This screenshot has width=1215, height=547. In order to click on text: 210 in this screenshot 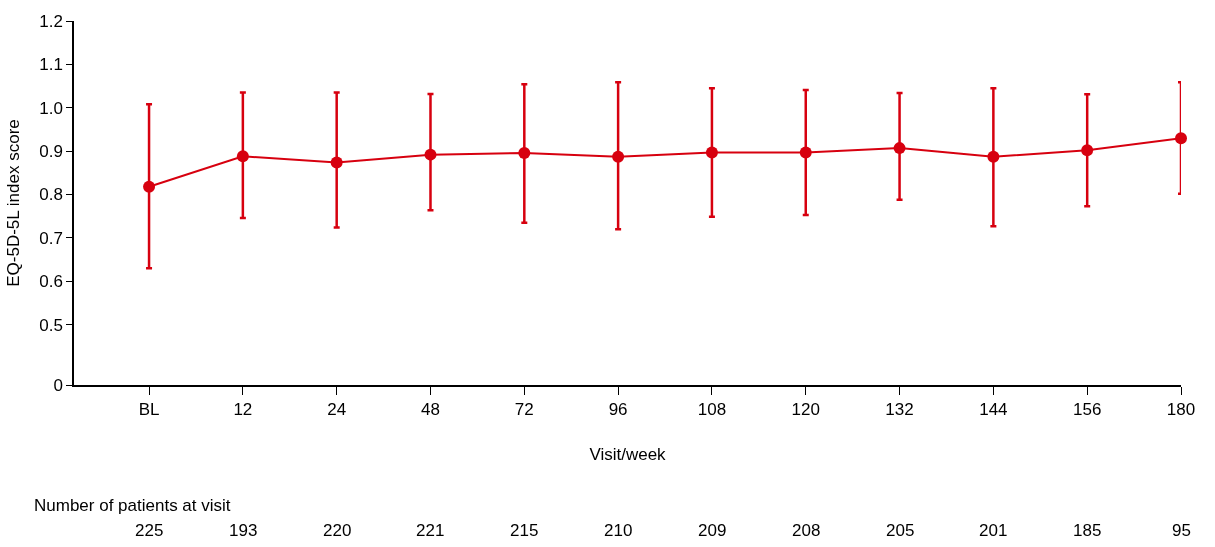, I will do `click(618, 530)`.